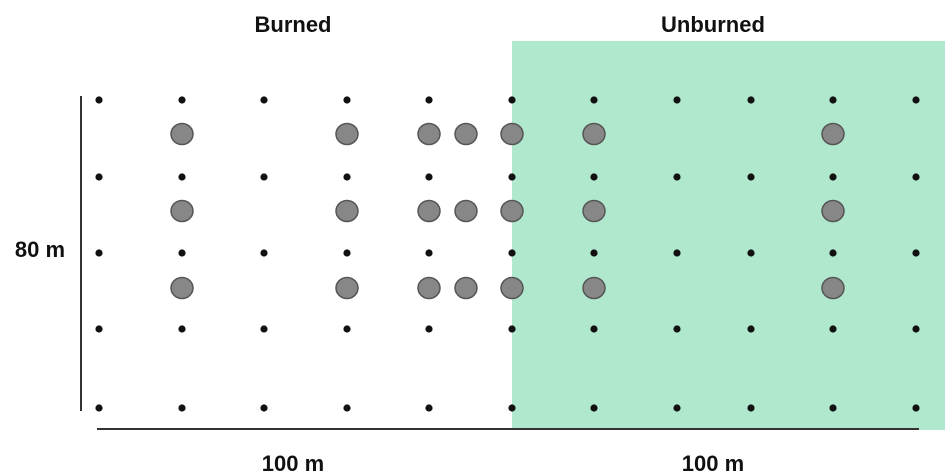  I want to click on height-label: 80 m, so click(40, 249).